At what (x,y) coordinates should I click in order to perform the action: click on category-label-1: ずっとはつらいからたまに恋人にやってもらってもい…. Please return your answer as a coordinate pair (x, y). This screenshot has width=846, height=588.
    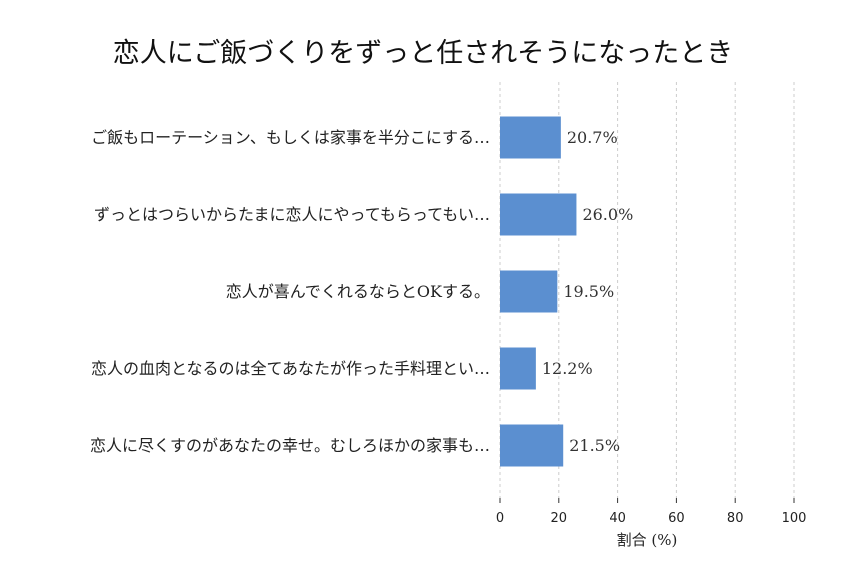
    Looking at the image, I should click on (292, 214).